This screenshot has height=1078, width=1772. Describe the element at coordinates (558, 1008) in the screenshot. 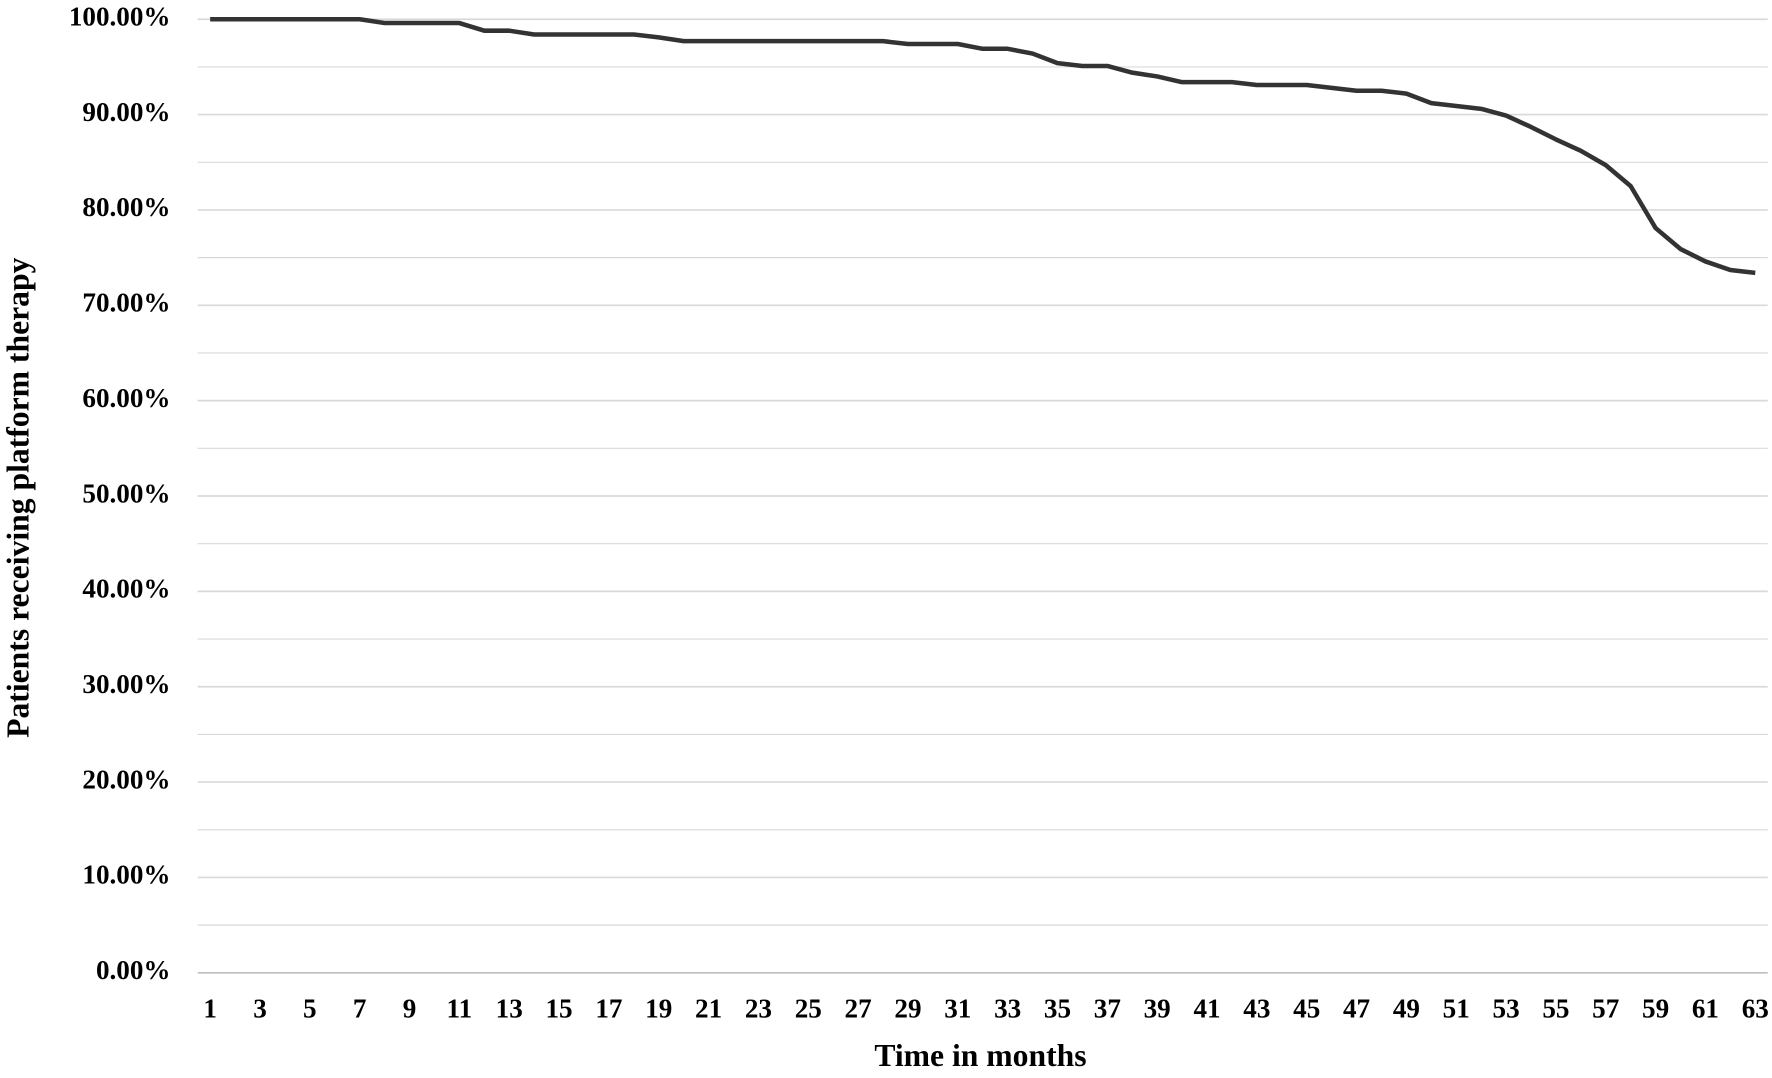

I see `x-tick-label: 15` at that location.